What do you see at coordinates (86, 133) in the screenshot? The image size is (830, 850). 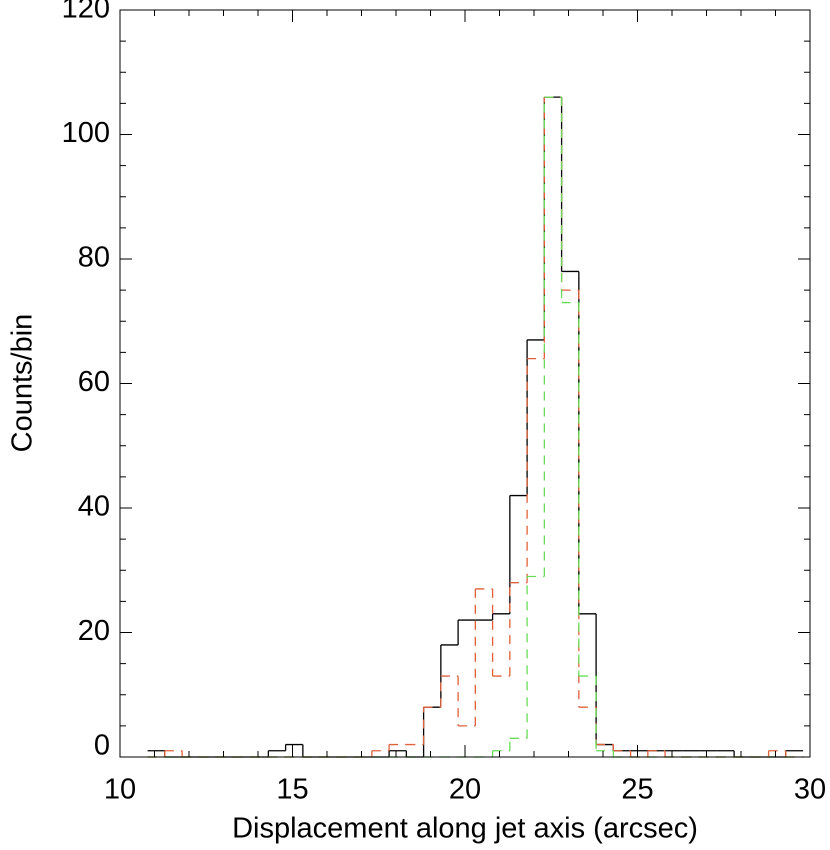 I see `y-tick-label: 100` at bounding box center [86, 133].